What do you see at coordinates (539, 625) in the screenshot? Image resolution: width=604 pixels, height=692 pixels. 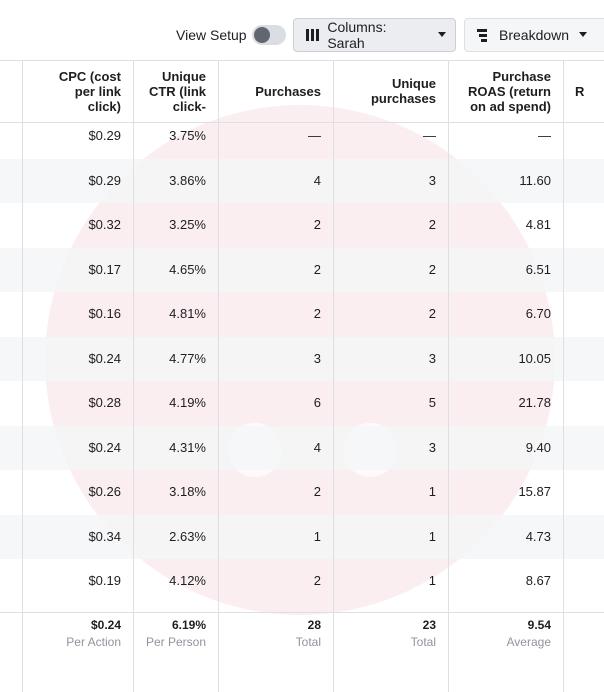 I see `footer-value: 9.54` at bounding box center [539, 625].